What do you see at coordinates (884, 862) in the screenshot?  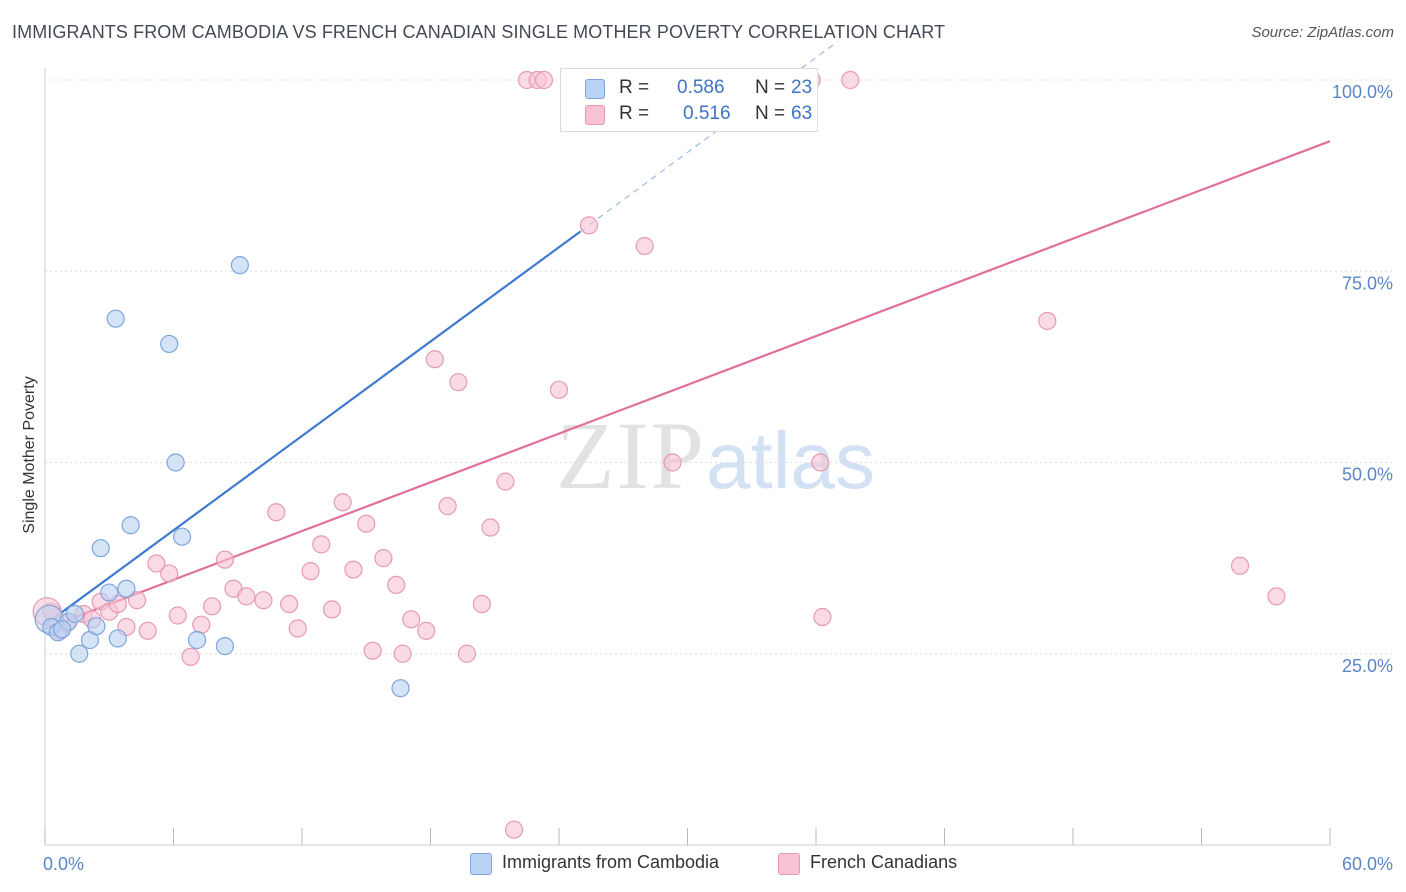 I see `legend-label-french: French Canadians` at bounding box center [884, 862].